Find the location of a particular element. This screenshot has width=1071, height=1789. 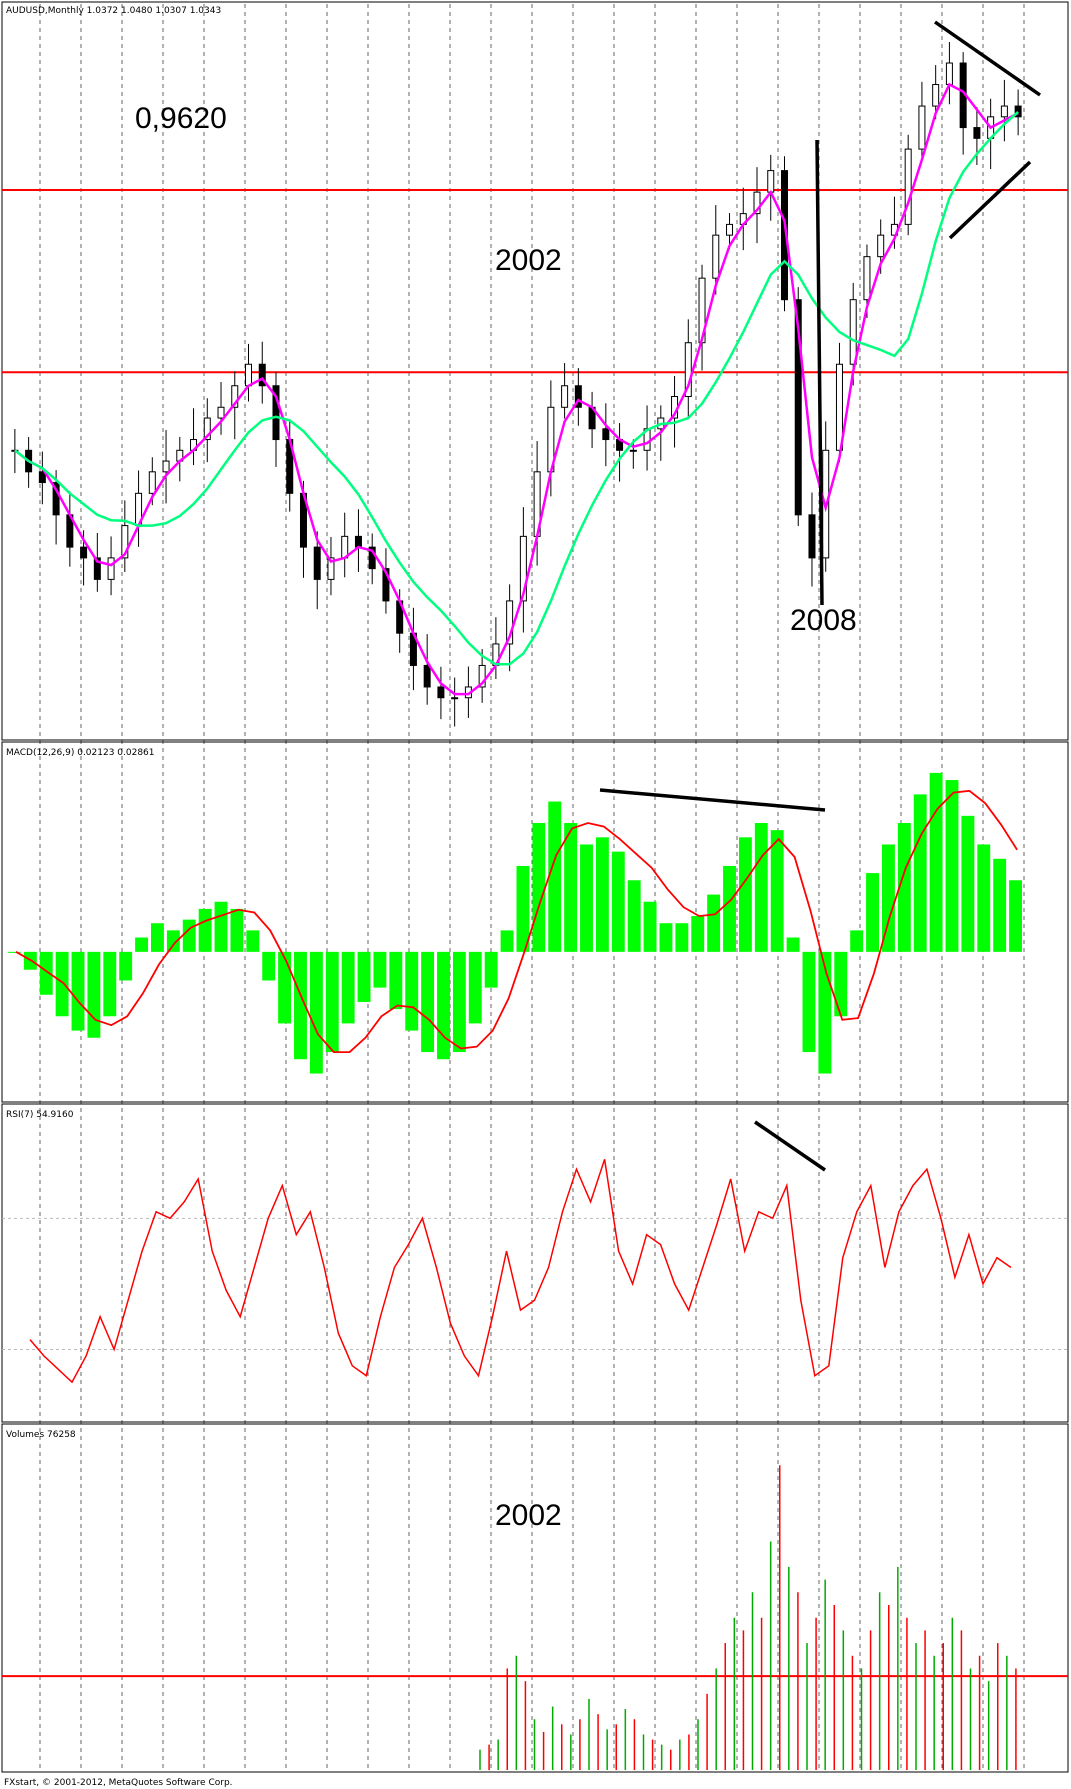

annotation-year-2008: 2008 is located at coordinates (823, 620).